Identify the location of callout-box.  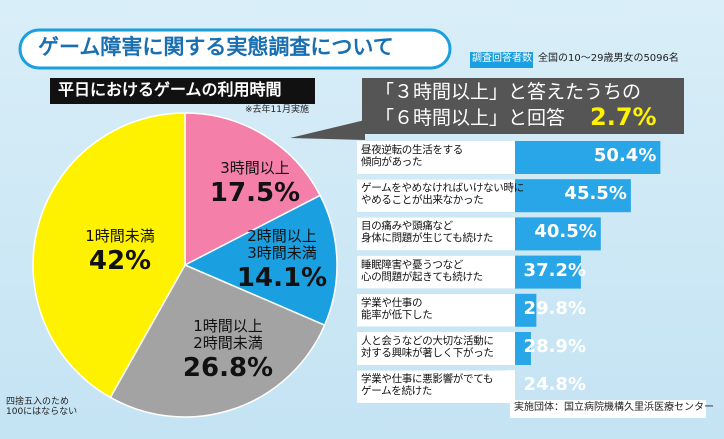
(523, 106).